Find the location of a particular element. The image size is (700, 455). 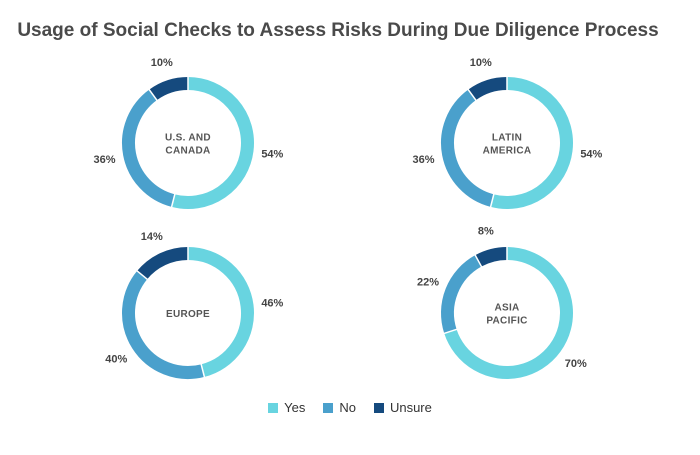

donut-chart-3: 70% 22% 8% ASIA PACIFIC is located at coordinates (502, 302).